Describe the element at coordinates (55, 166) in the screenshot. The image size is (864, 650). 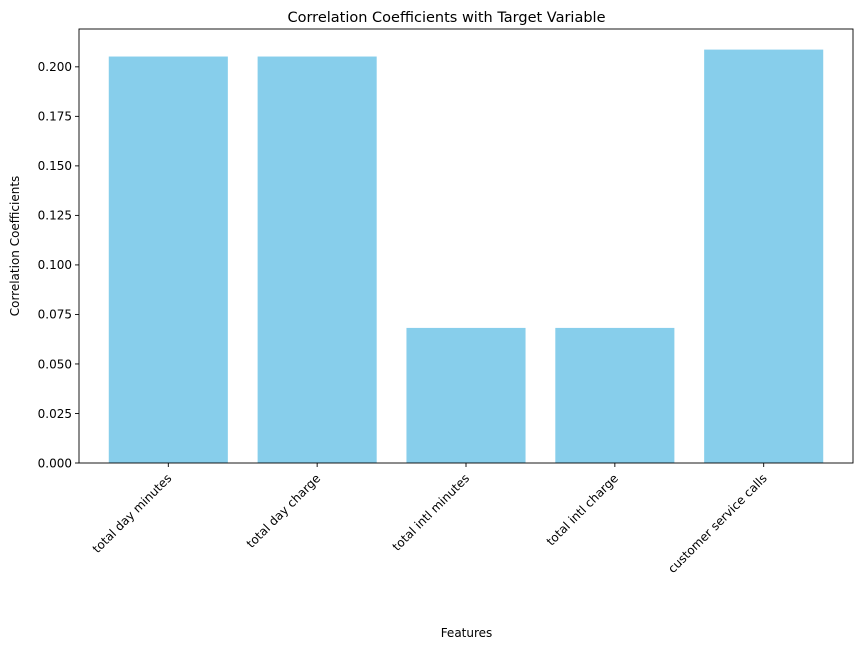
I see `y-tick-label: 0.150` at that location.